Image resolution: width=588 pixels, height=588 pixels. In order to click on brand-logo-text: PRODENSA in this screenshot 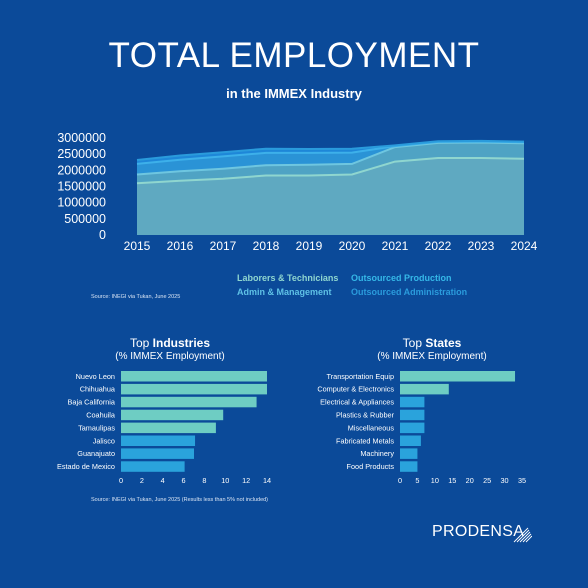, I will do `click(478, 531)`.